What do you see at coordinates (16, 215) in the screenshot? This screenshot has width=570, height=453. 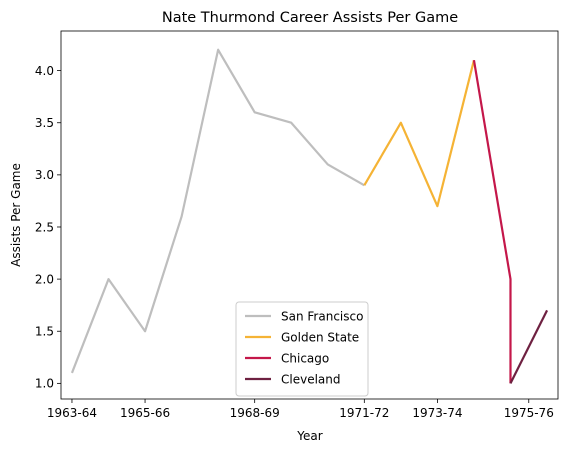 I see `y-axis-label: Assists Per Game` at bounding box center [16, 215].